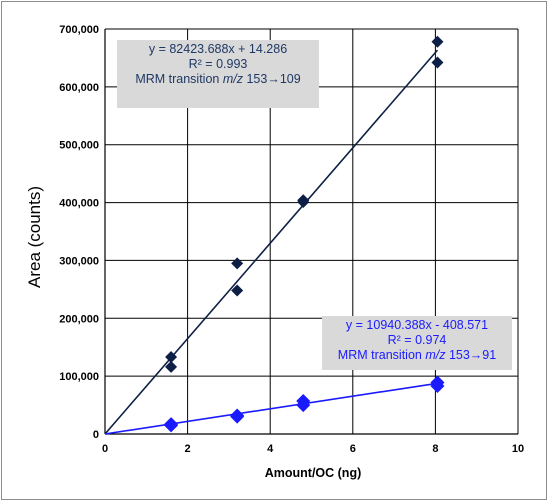  Describe the element at coordinates (188, 449) in the screenshot. I see `x-tick-label: 2` at that location.